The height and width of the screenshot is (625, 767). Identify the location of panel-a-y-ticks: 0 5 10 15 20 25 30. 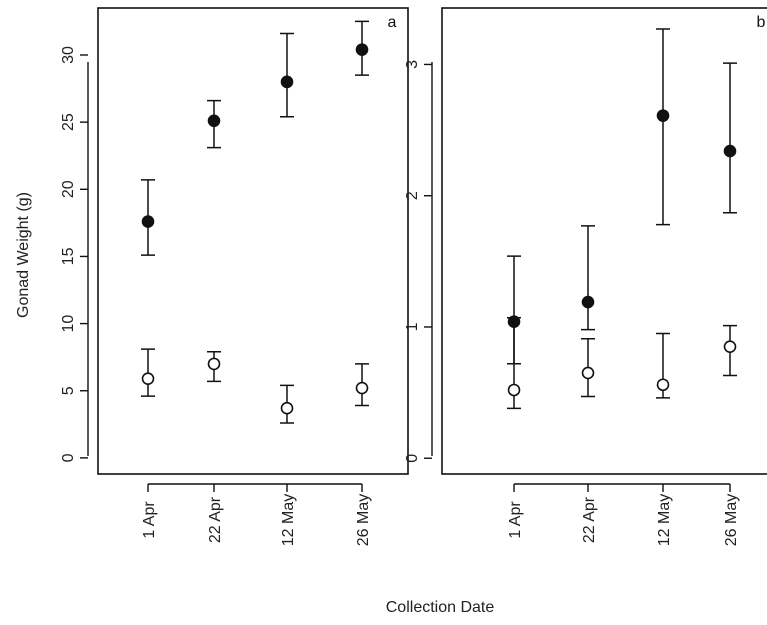
(74, 254).